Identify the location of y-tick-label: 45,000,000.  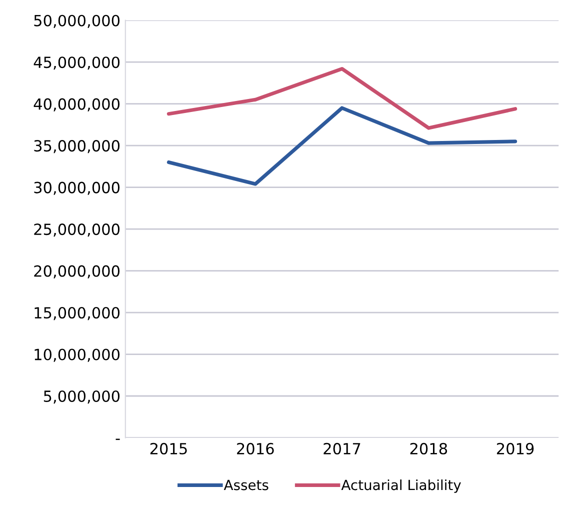
(77, 63).